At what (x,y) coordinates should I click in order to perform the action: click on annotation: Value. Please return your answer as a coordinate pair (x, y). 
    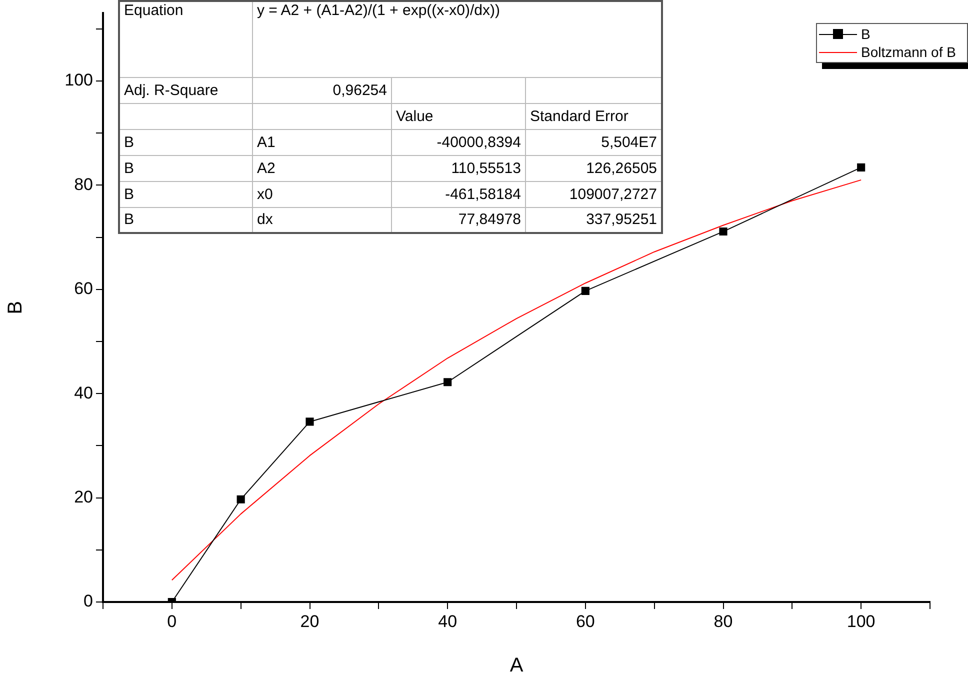
    Looking at the image, I should click on (415, 116).